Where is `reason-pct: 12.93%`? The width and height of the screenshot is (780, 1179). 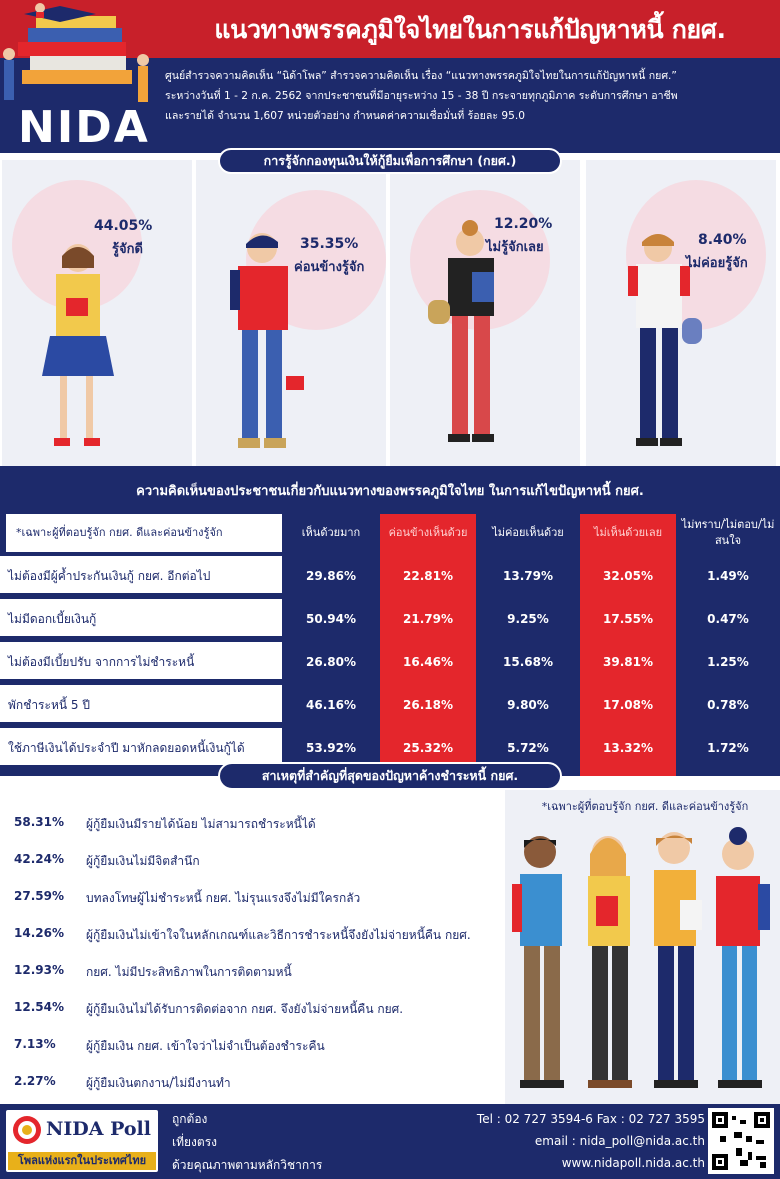 reason-pct: 12.93% is located at coordinates (39, 970).